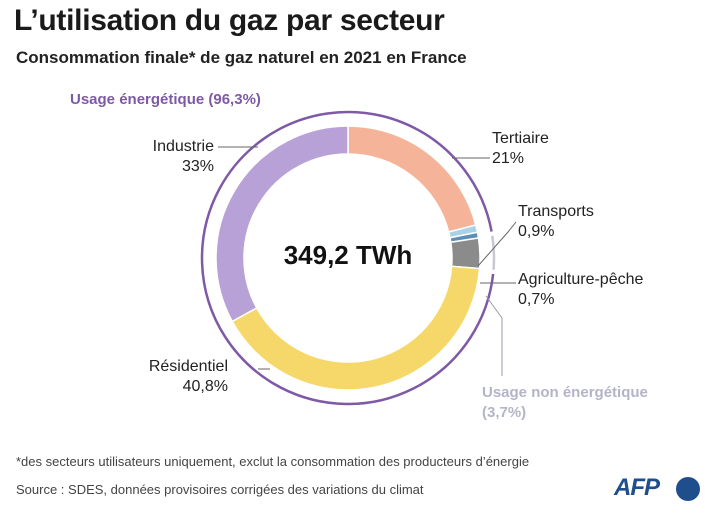 The height and width of the screenshot is (513, 713). What do you see at coordinates (520, 149) in the screenshot?
I see `label-tertiaire: Tertiaire 21%` at bounding box center [520, 149].